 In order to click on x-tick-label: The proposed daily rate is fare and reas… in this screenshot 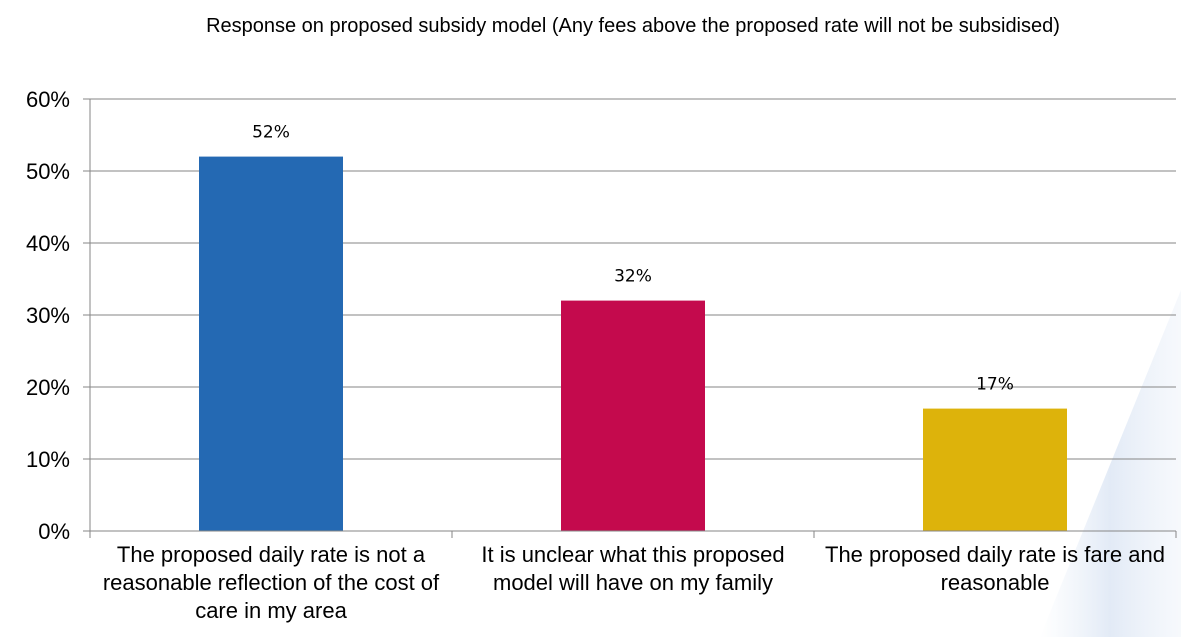, I will do `click(995, 568)`.